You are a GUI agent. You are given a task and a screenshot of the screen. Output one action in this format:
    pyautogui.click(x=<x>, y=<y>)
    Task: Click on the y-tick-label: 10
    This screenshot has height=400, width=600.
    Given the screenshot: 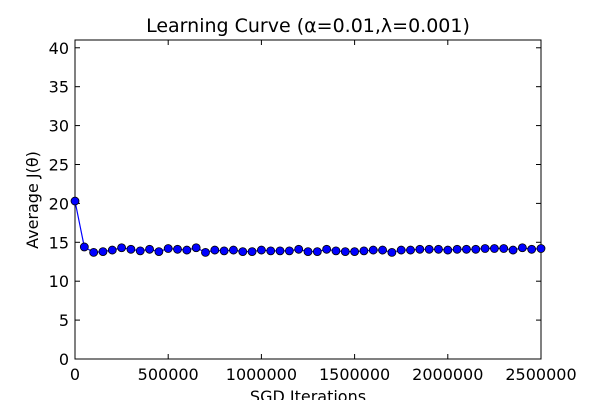 What is the action you would take?
    pyautogui.click(x=59, y=281)
    